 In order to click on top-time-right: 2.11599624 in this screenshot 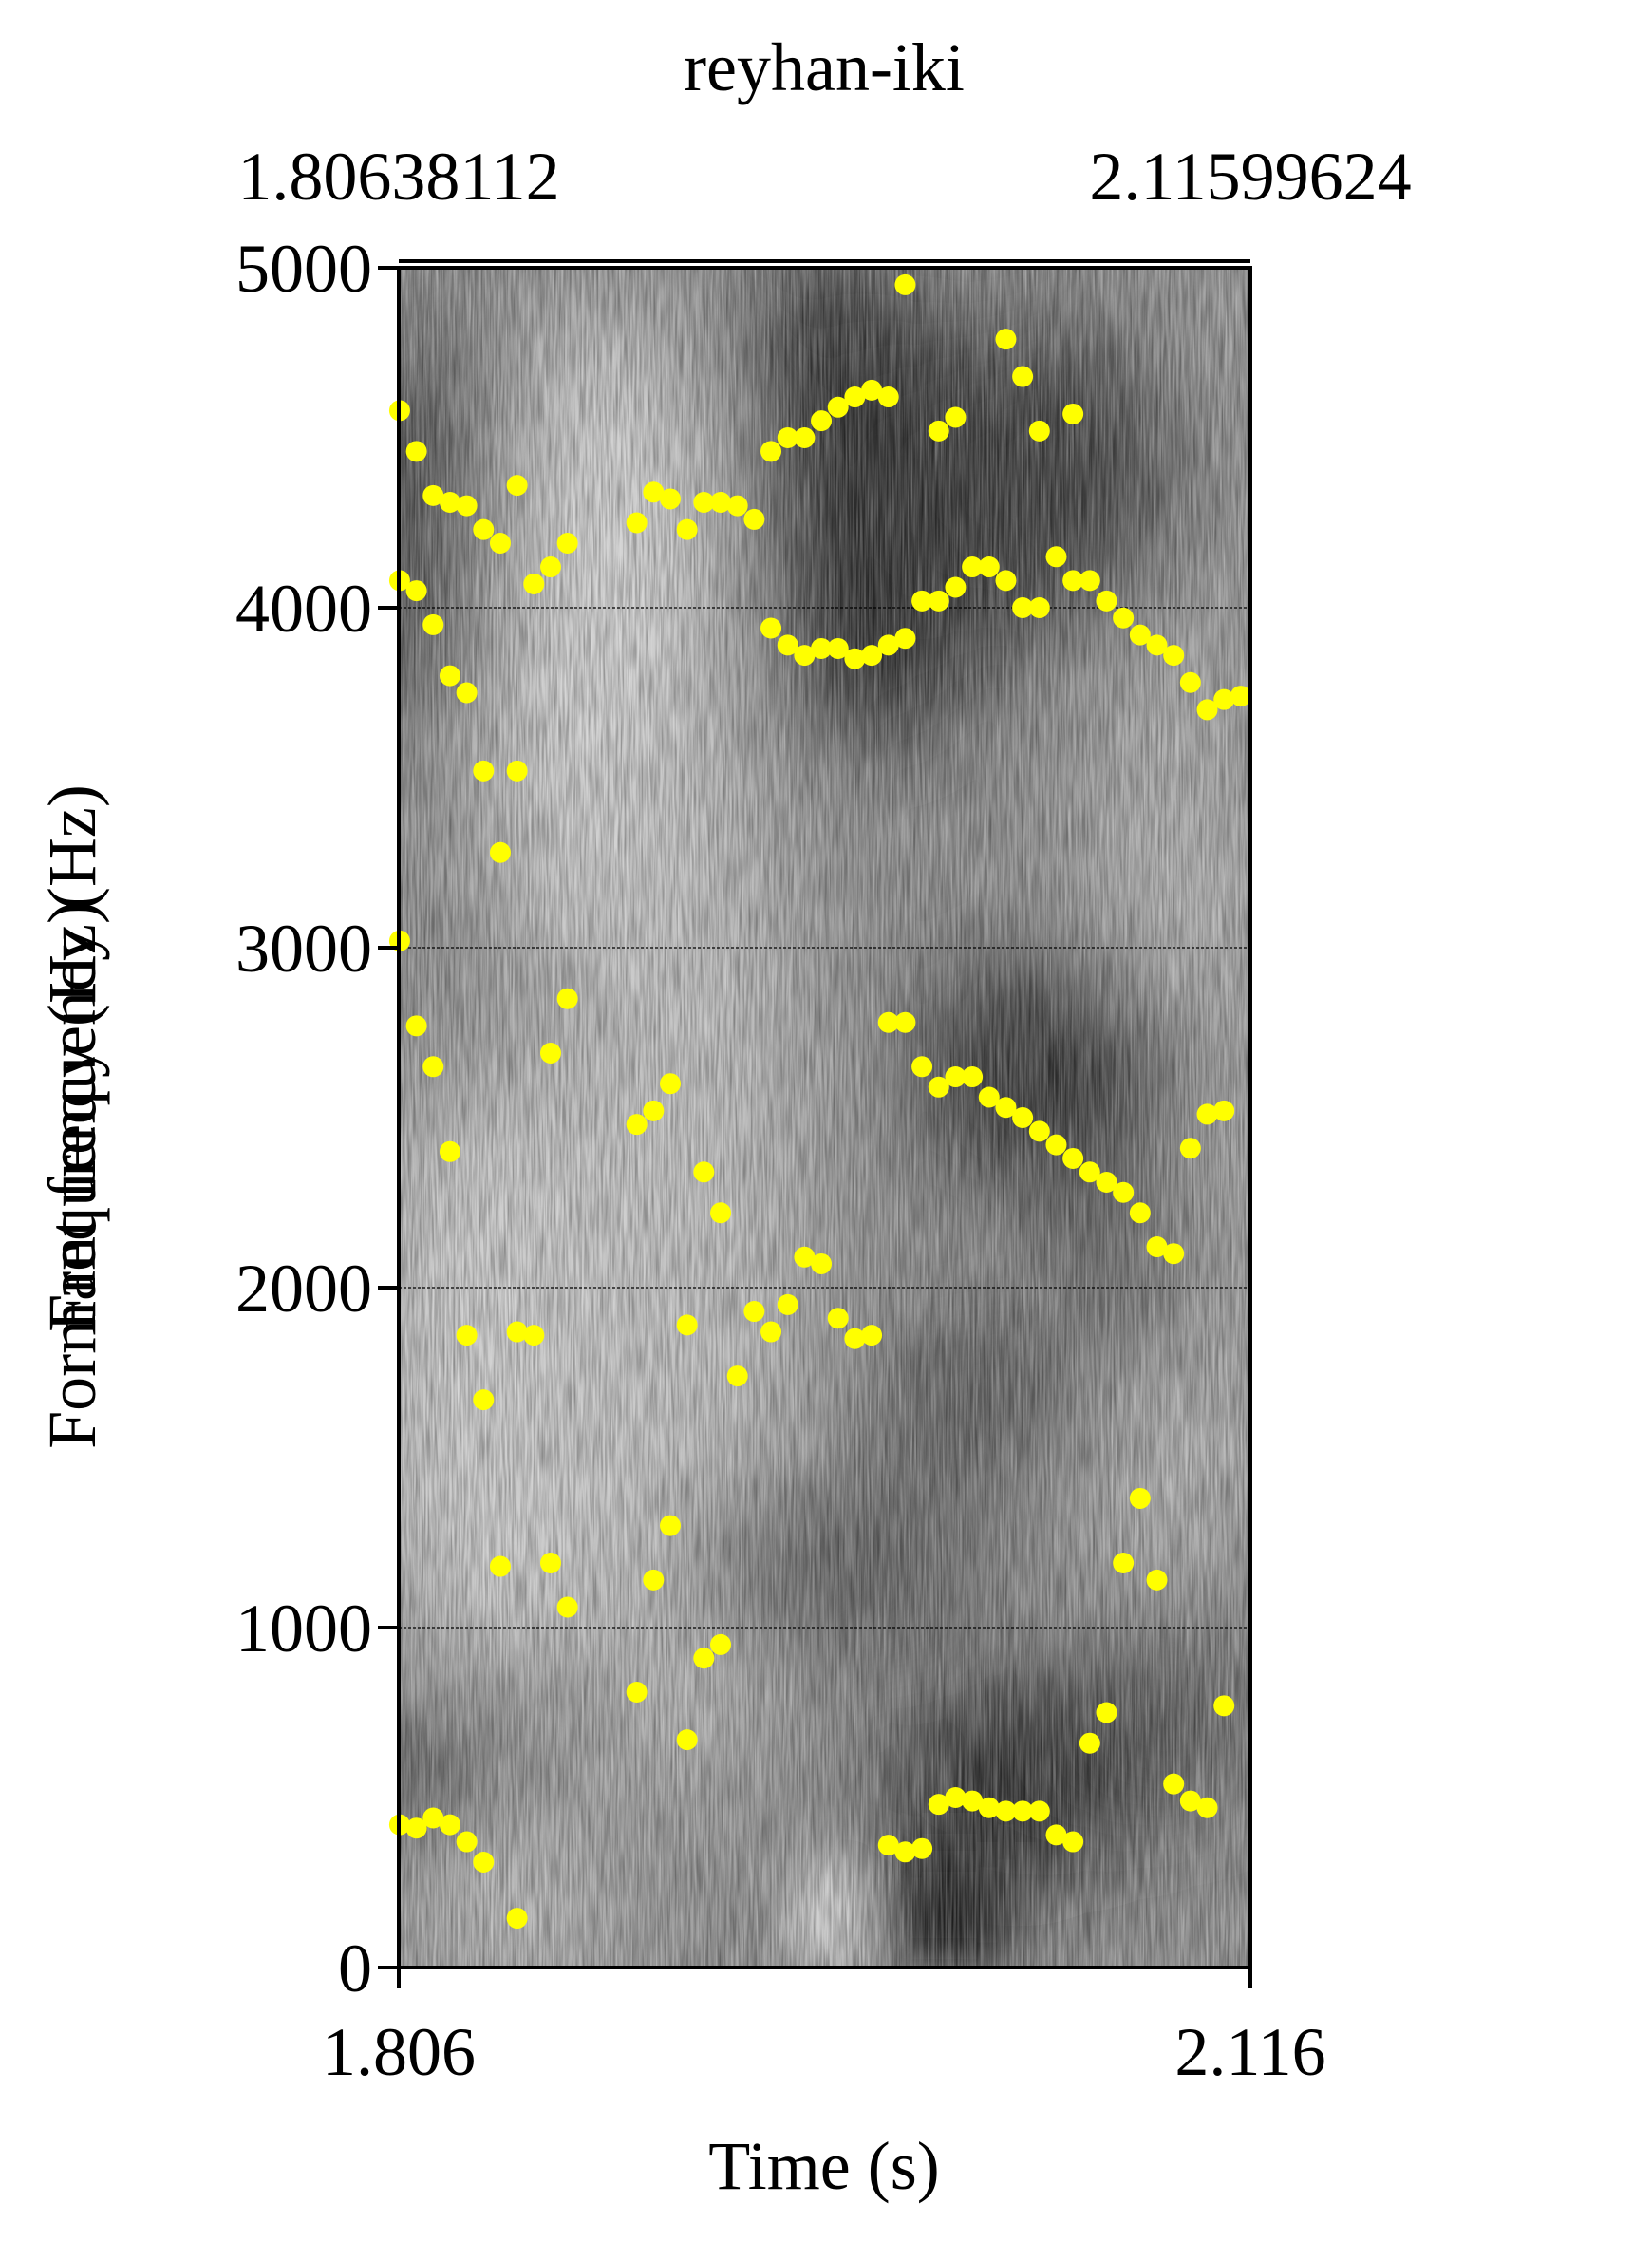, I will do `click(1250, 177)`.